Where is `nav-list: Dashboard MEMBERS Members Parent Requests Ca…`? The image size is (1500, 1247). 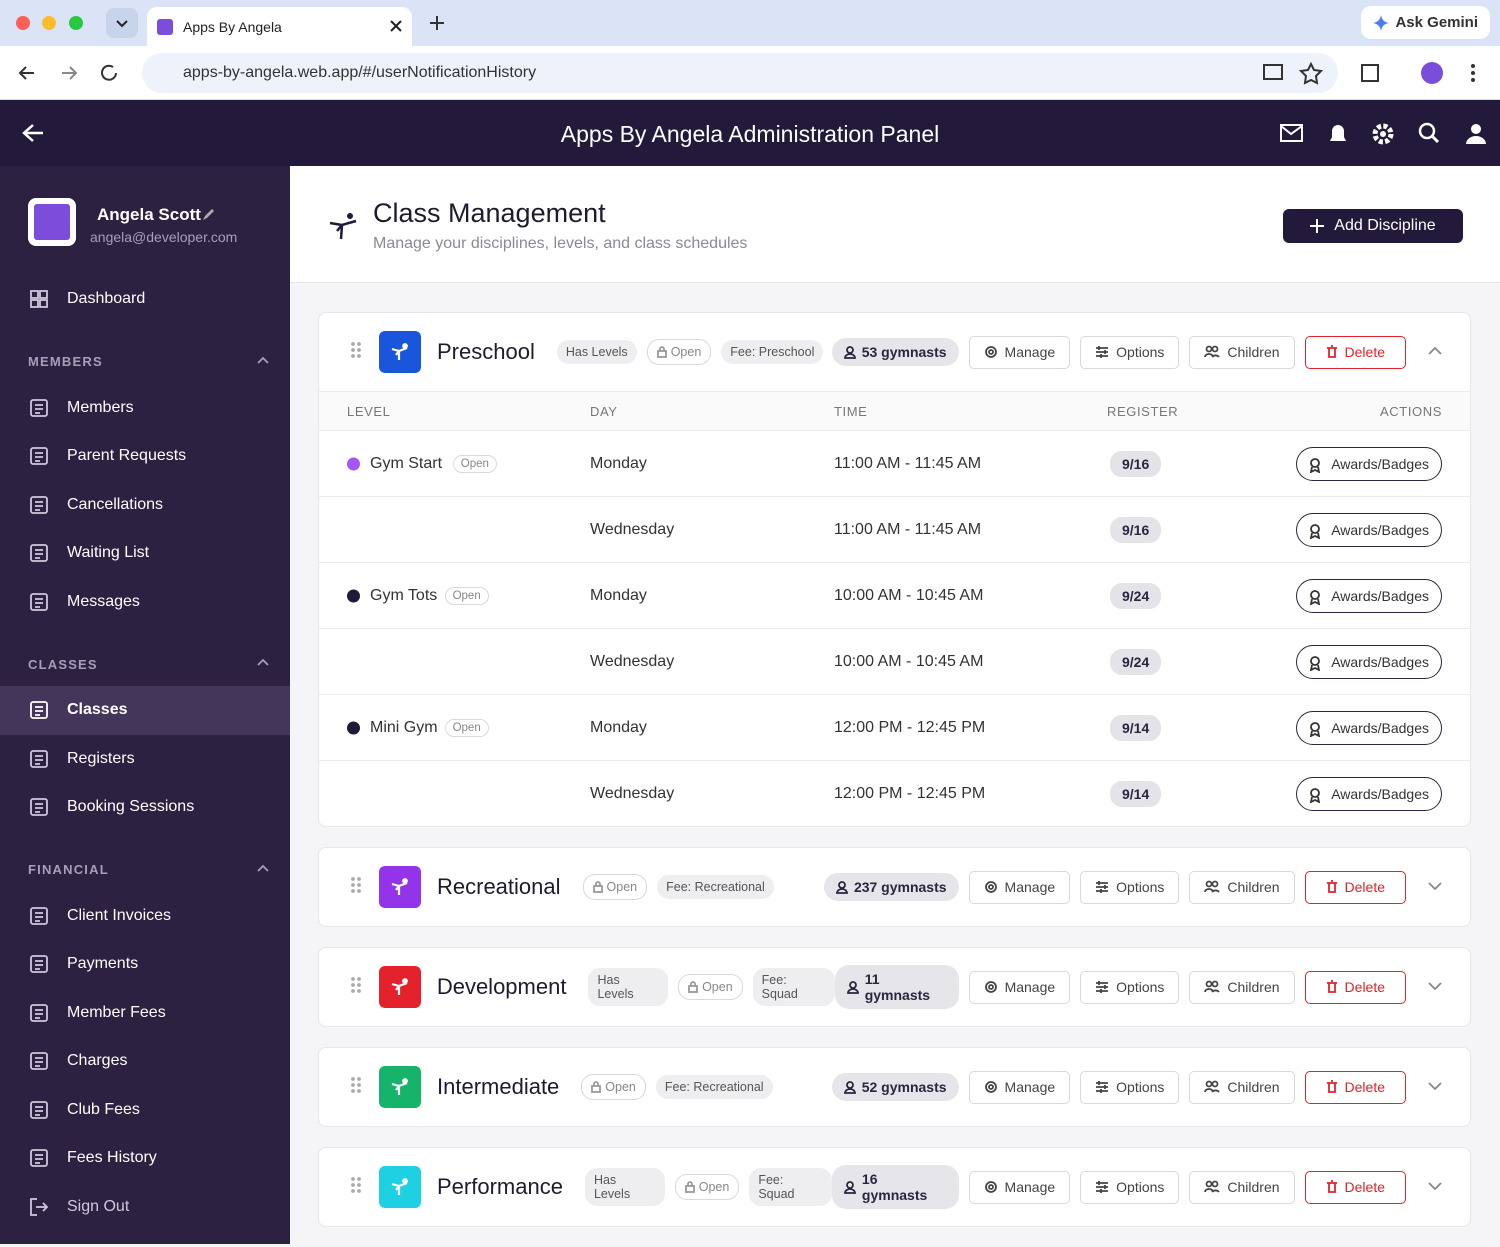 nav-list: Dashboard MEMBERS Members Parent Requests Ca… is located at coordinates (145, 745).